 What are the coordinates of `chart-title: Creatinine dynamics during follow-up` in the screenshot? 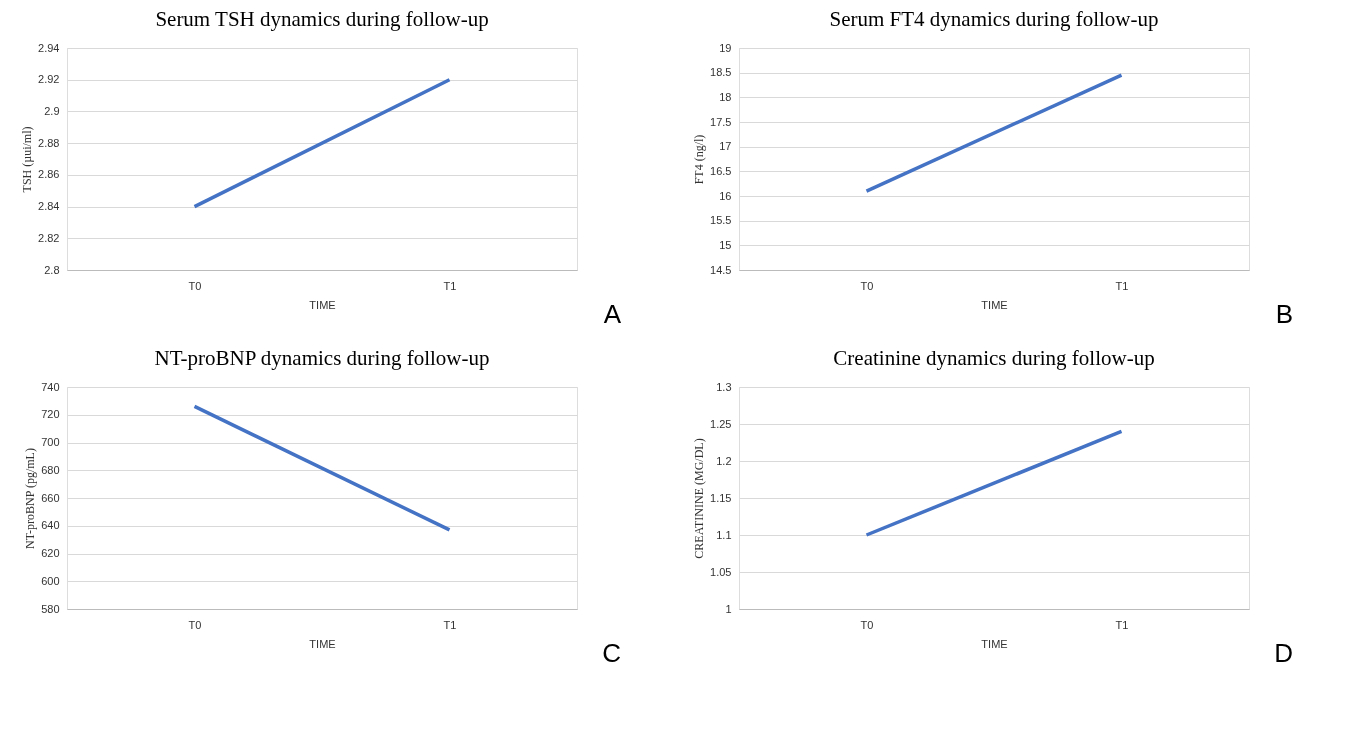 It's located at (994, 358).